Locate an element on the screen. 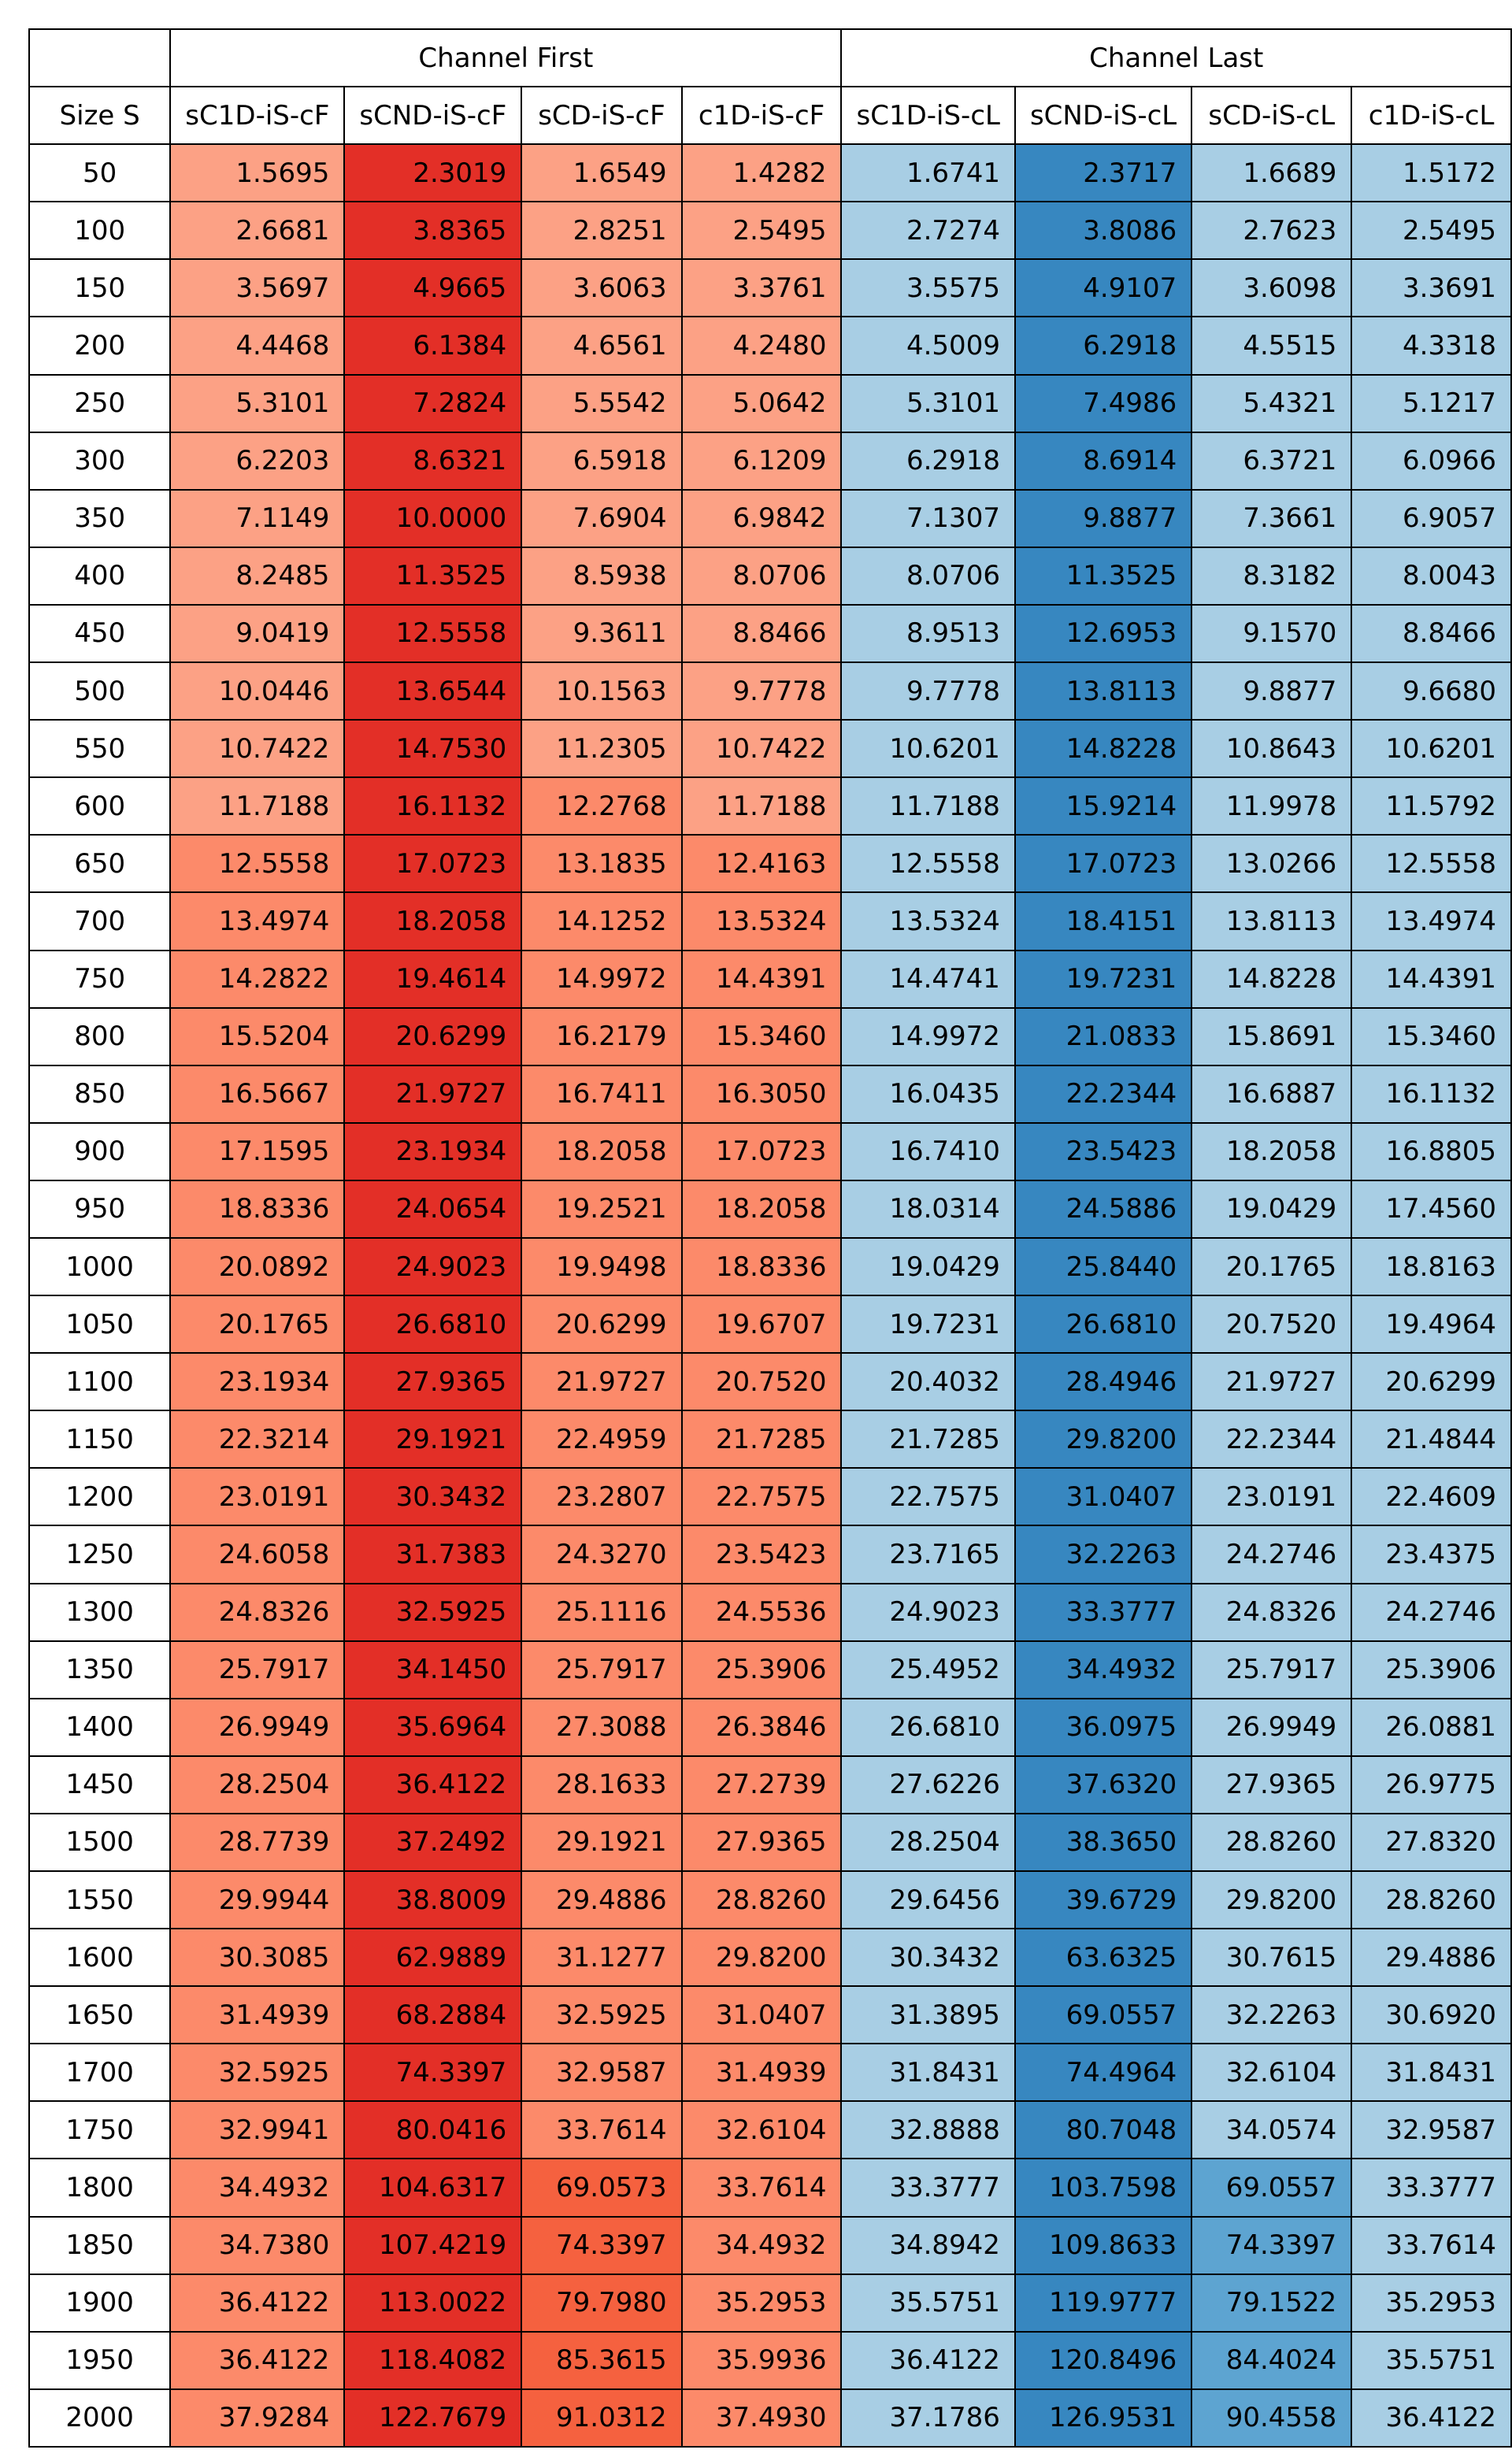  value-cell: 6.5918 is located at coordinates (602, 461).